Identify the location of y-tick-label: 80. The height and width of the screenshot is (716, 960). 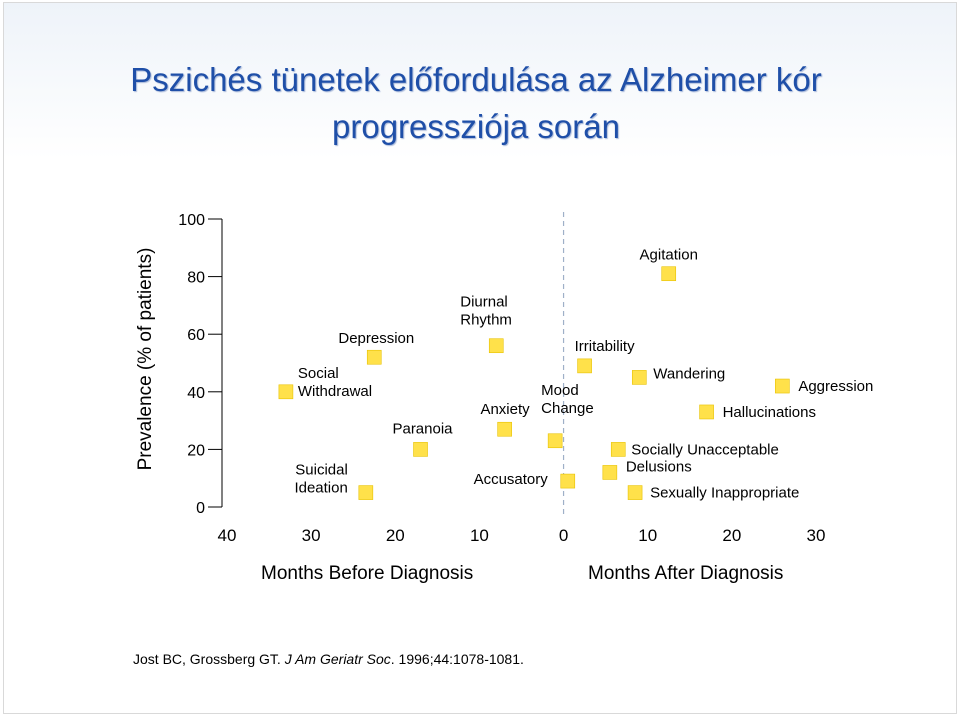
(196, 278).